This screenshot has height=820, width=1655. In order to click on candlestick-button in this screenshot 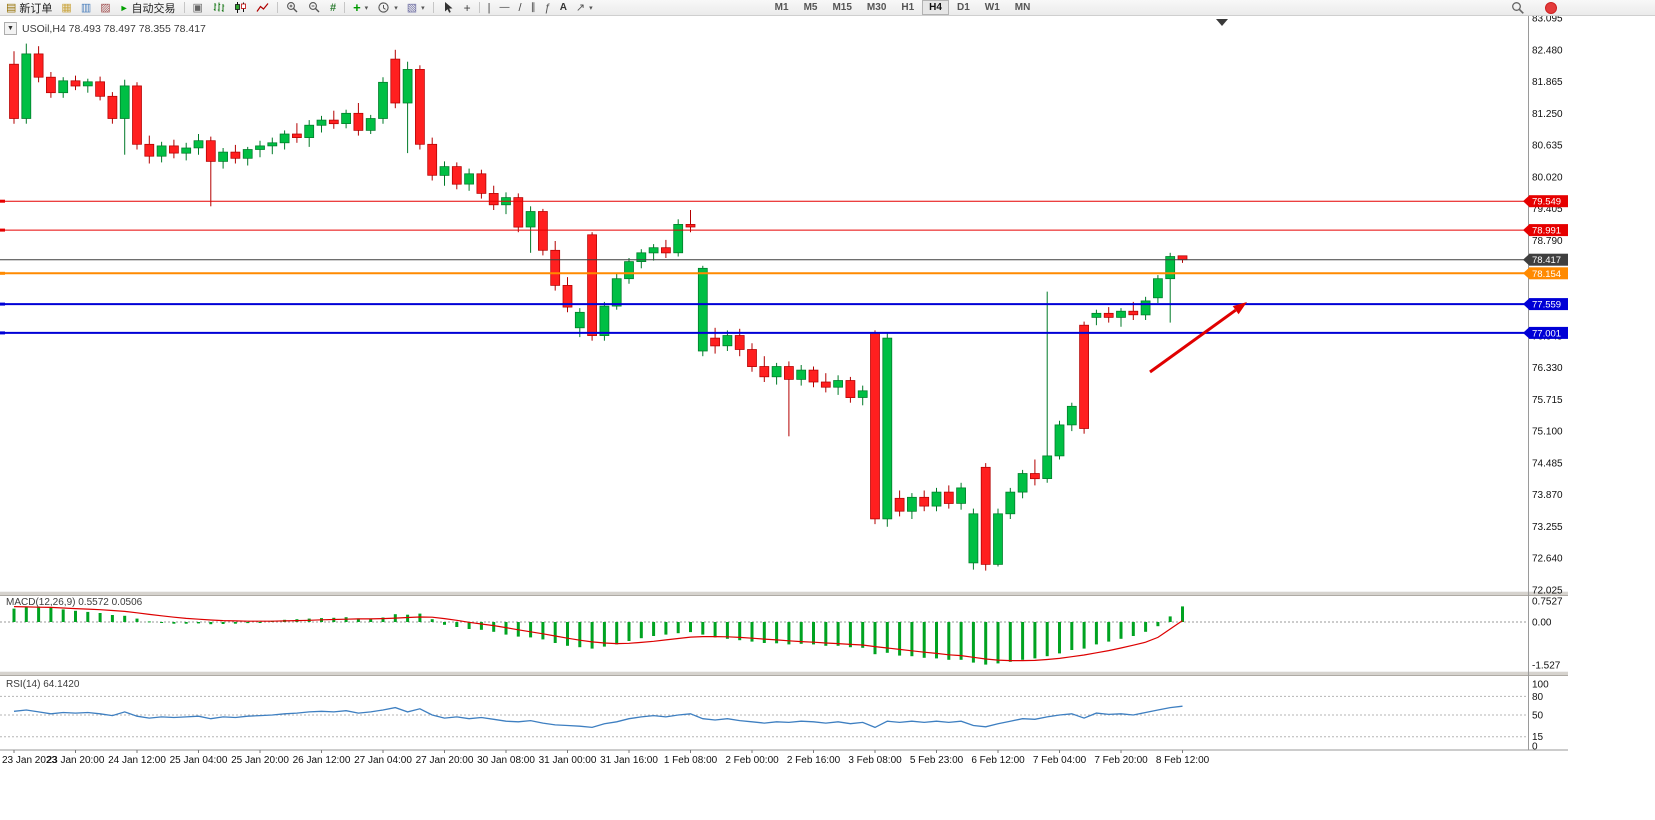, I will do `click(240, 8)`.